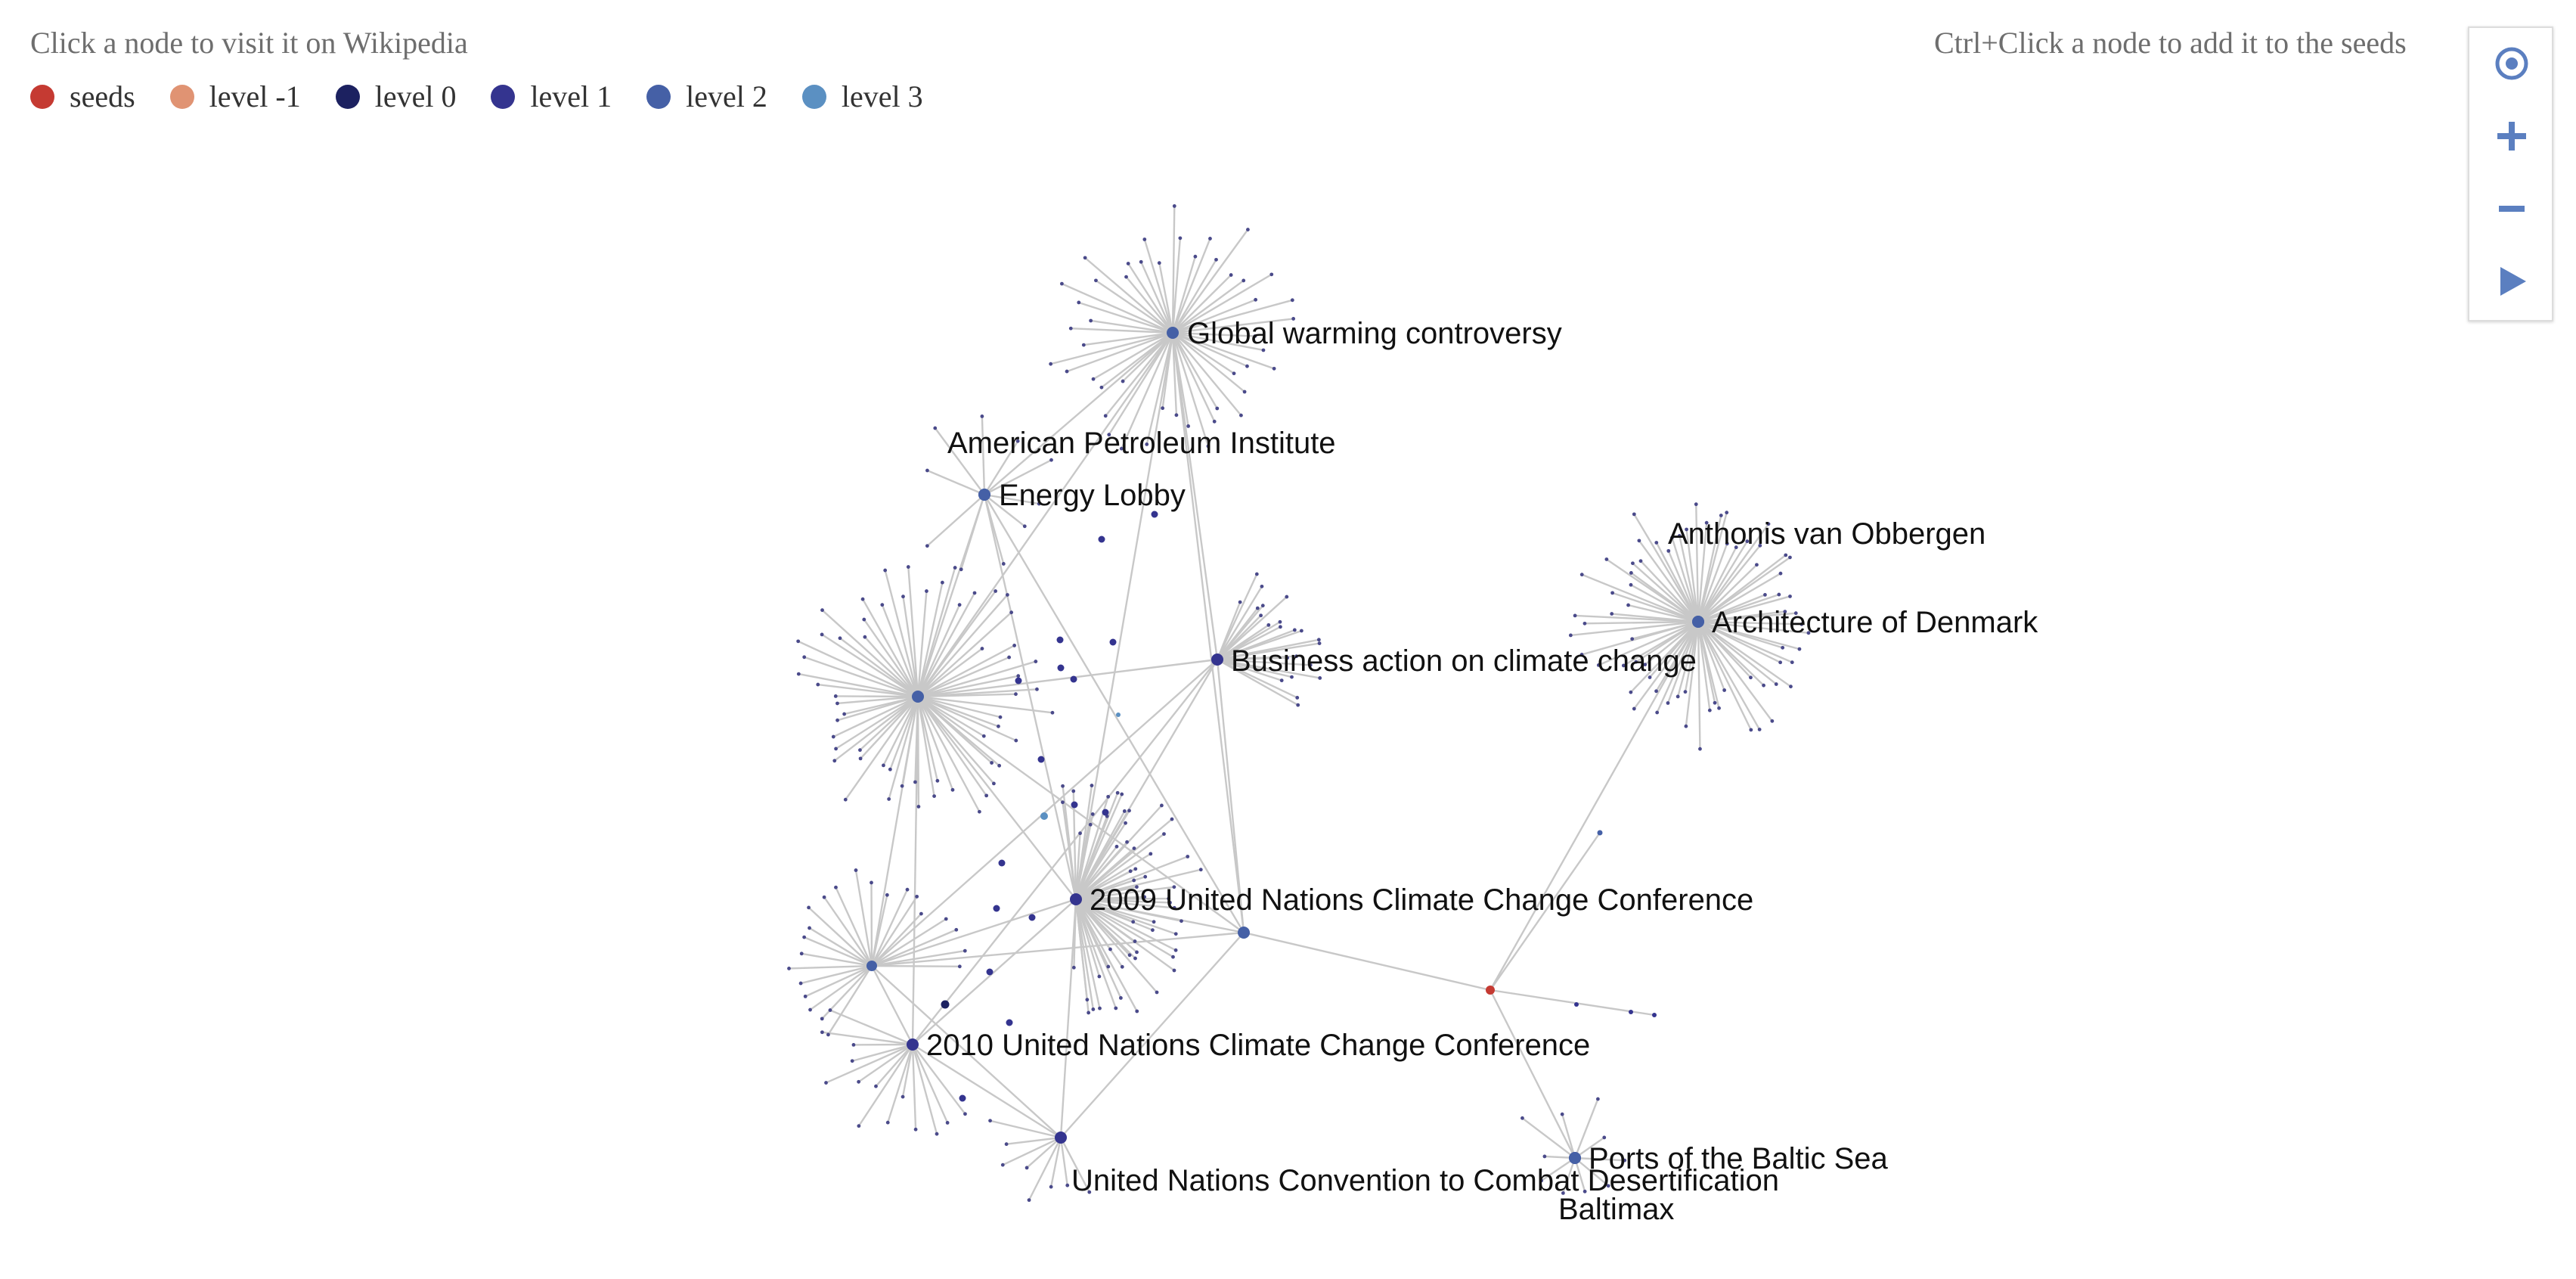 The height and width of the screenshot is (1279, 2576). Describe the element at coordinates (1173, 333) in the screenshot. I see `graph-node-global-warming-controversy` at that location.